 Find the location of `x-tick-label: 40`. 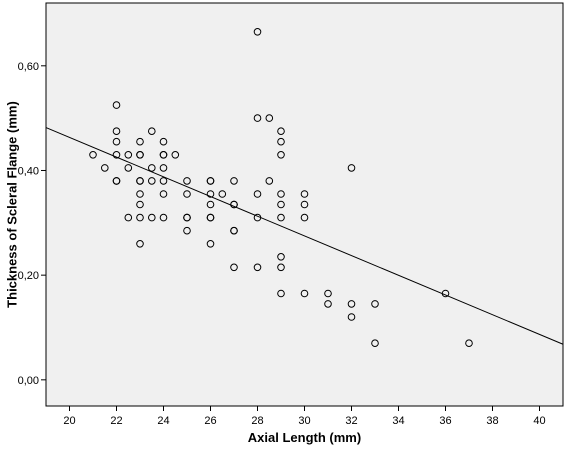

x-tick-label: 40 is located at coordinates (539, 421).